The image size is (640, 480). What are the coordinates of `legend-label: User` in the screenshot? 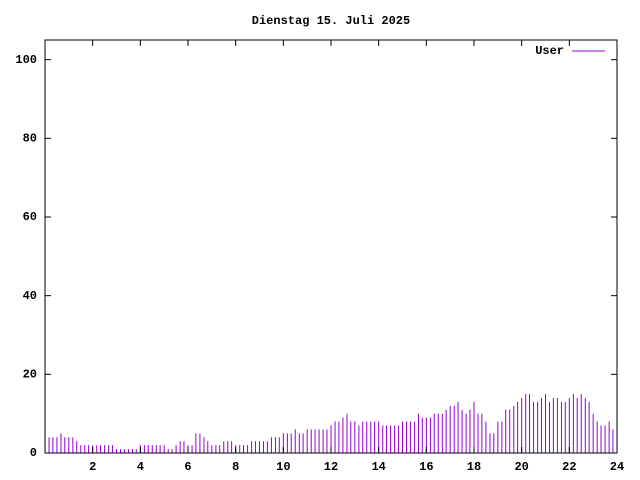 It's located at (549, 51).